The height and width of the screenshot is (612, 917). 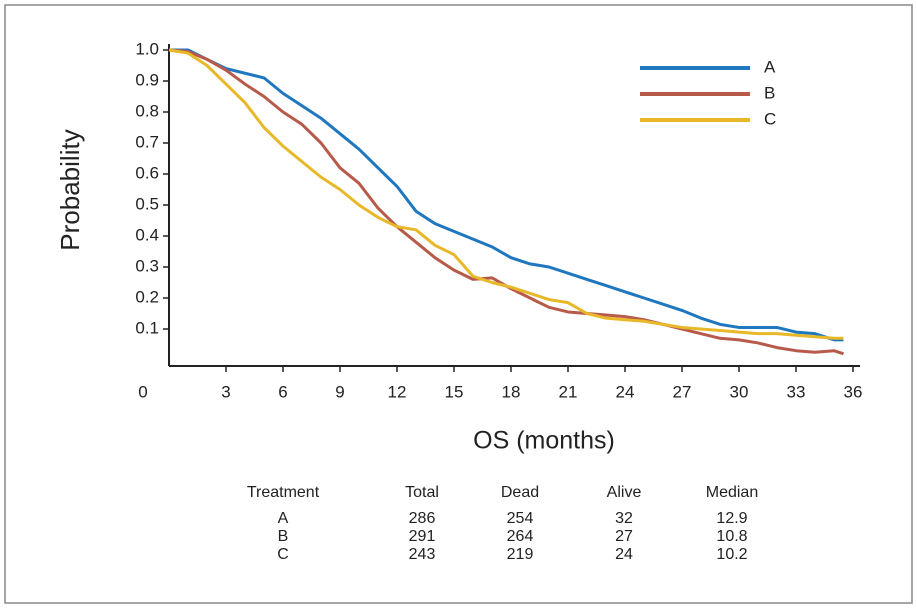 I want to click on x-tick-label: 3, so click(x=225, y=391).